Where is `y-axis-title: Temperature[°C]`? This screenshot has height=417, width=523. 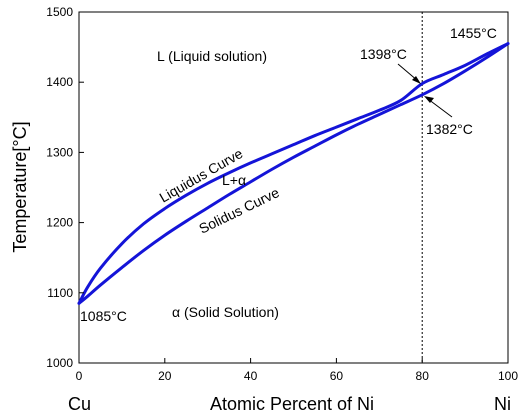 y-axis-title: Temperature[°C] is located at coordinates (20, 186).